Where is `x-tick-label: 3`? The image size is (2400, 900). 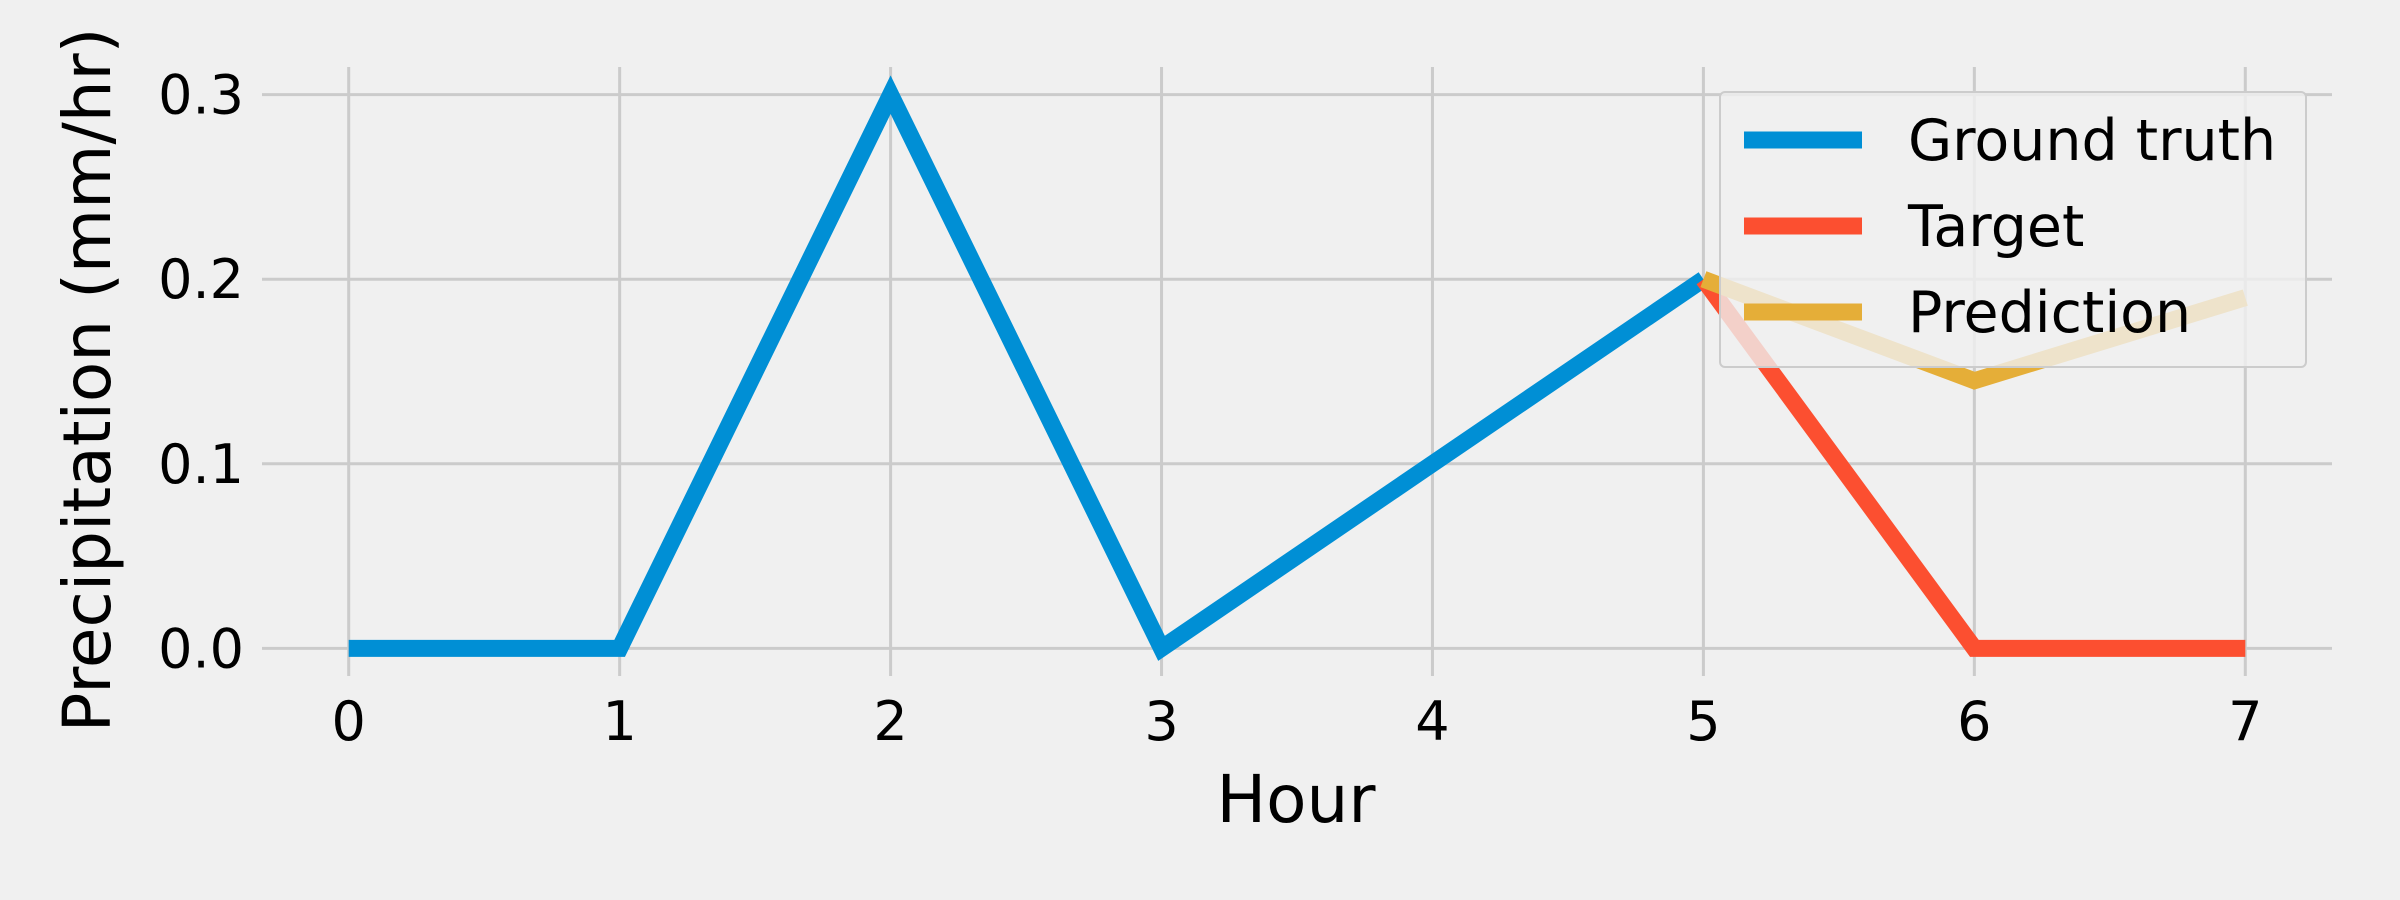 x-tick-label: 3 is located at coordinates (1161, 721).